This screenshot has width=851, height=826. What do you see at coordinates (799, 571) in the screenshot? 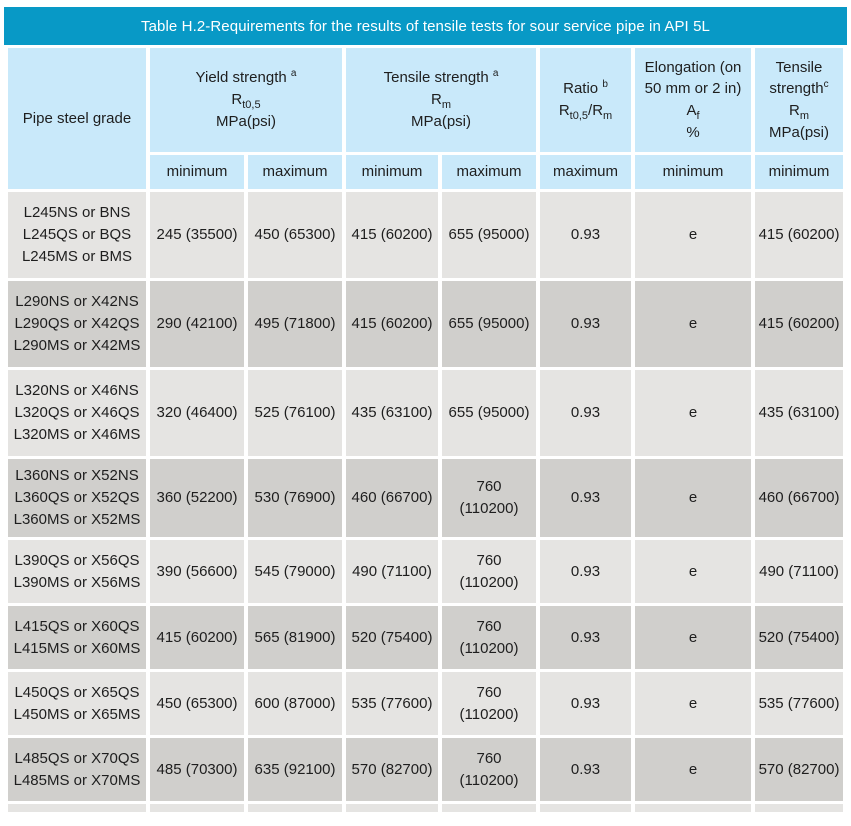
I see `tensile-c-cell: 490 (71100)` at bounding box center [799, 571].